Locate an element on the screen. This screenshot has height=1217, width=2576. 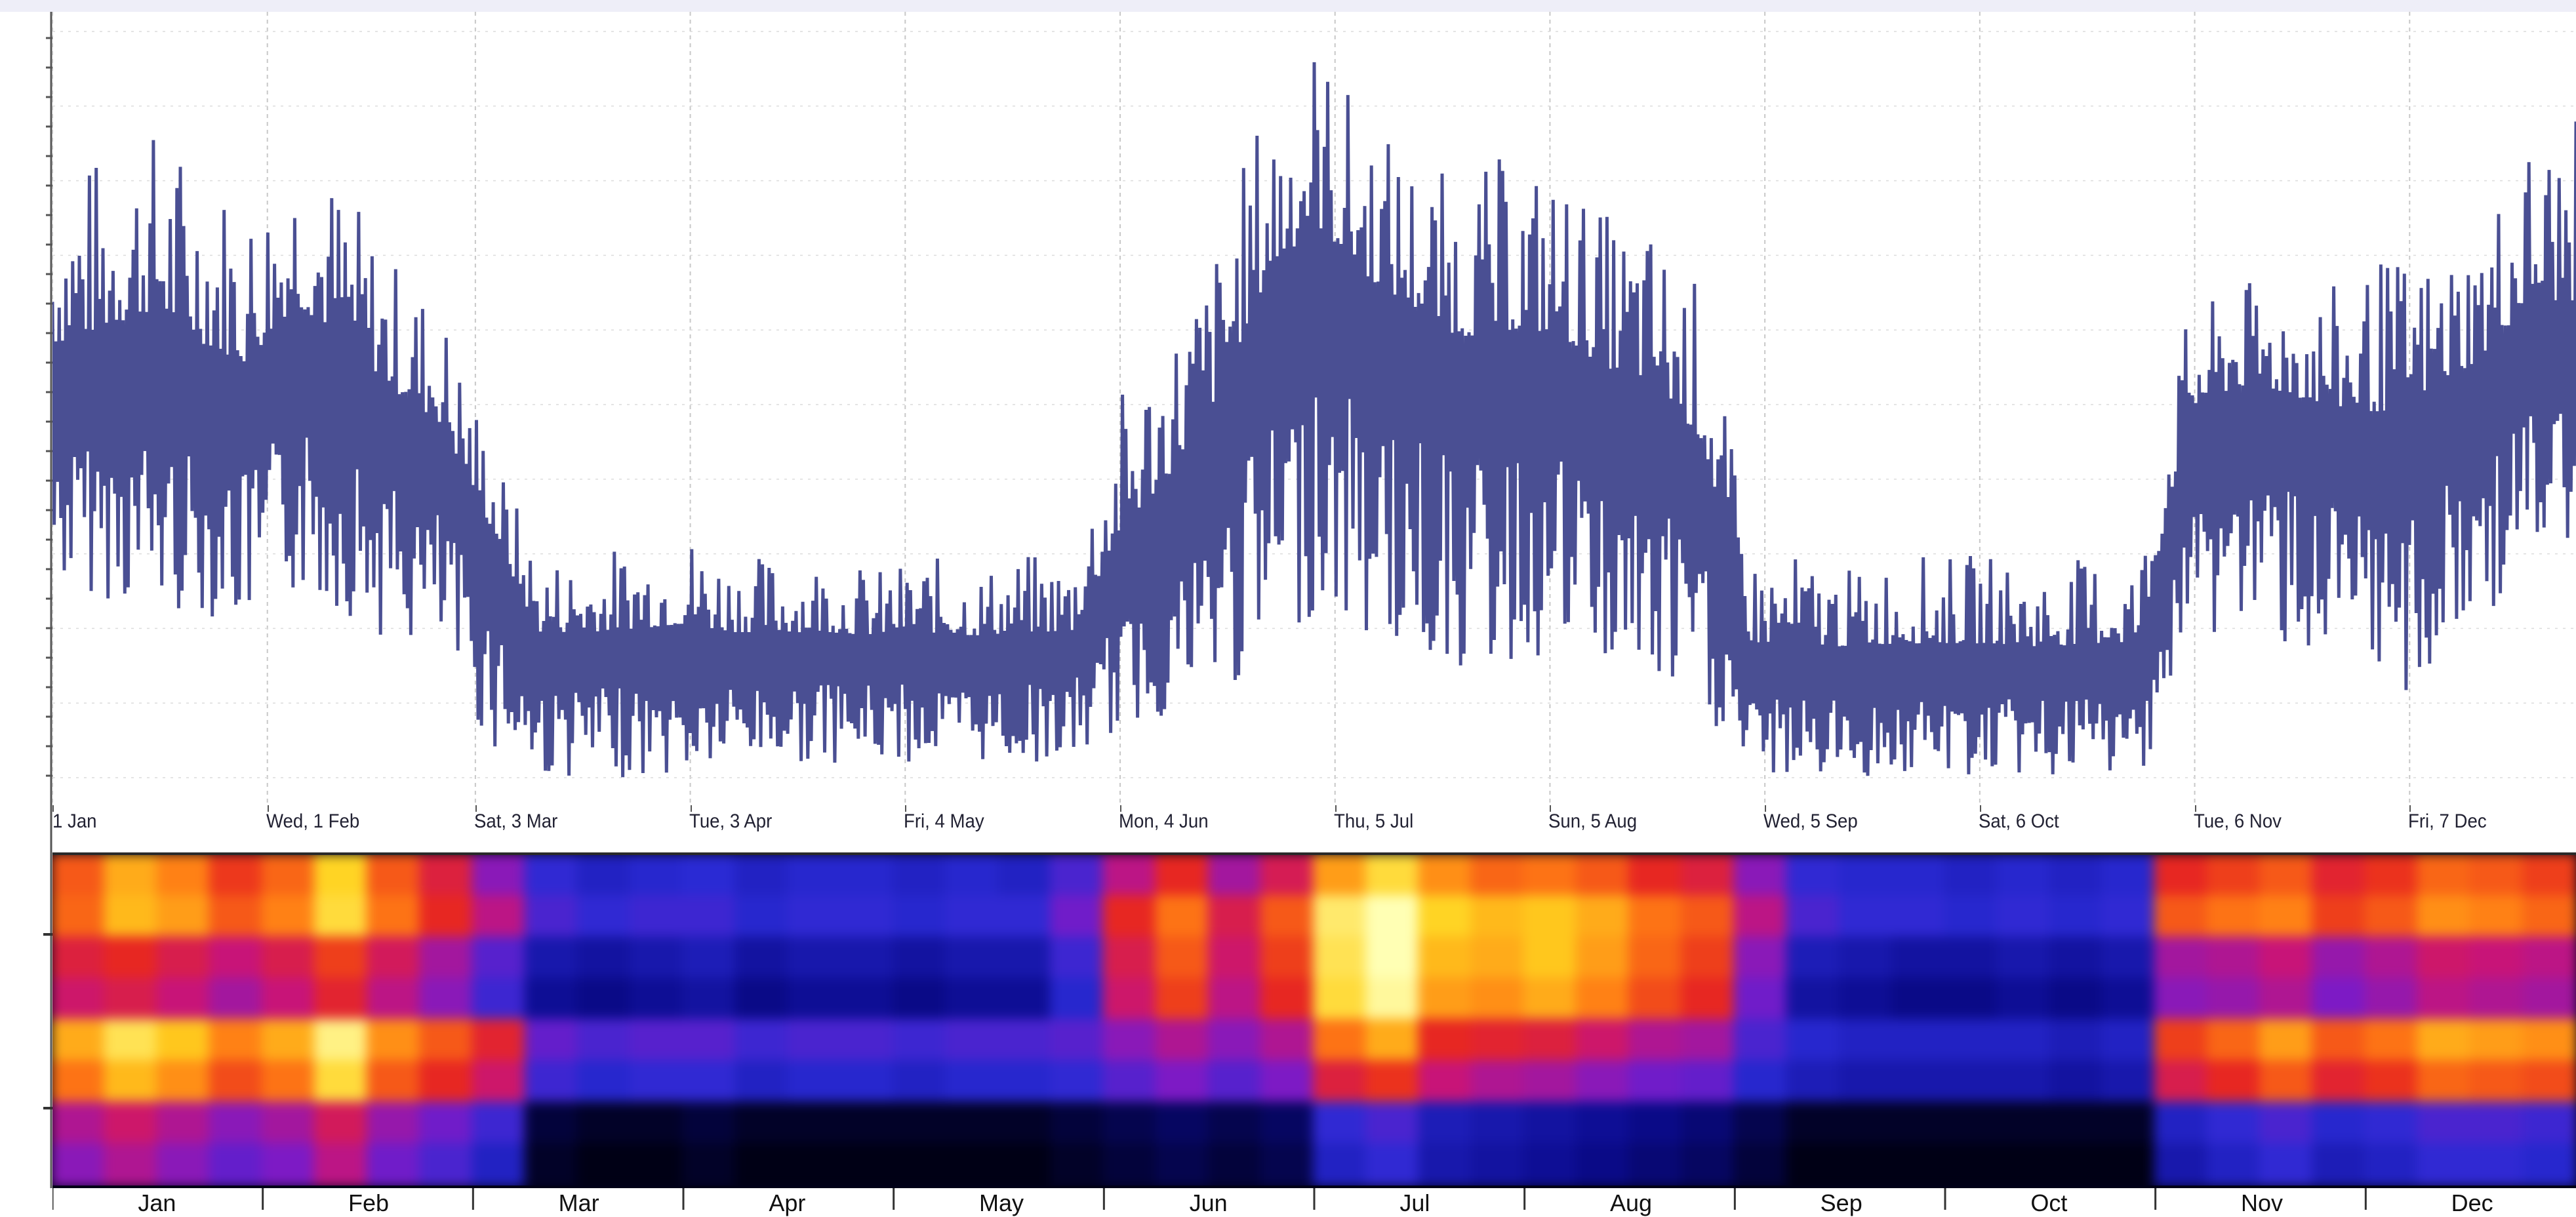
month-label: Dec is located at coordinates (2472, 1202).